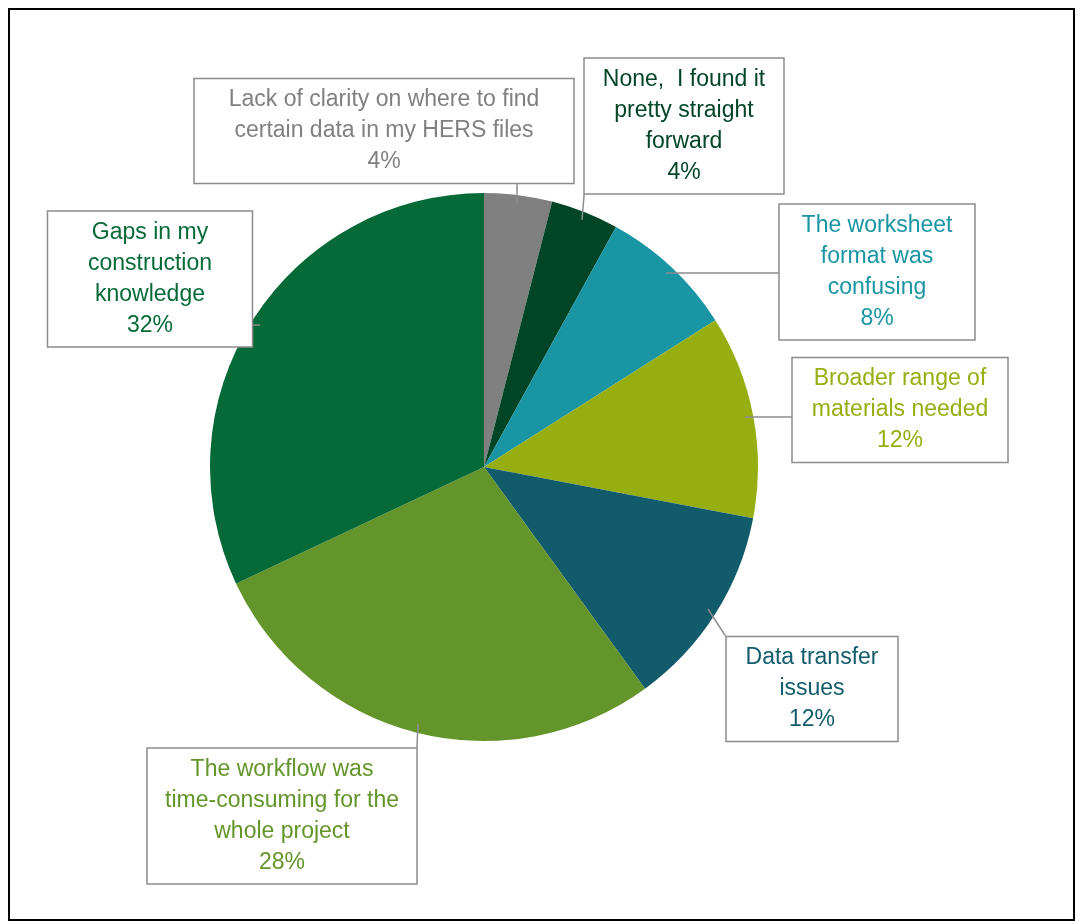 The height and width of the screenshot is (921, 1077). I want to click on slice-label: The worksheet format was confusing, so click(877, 254).